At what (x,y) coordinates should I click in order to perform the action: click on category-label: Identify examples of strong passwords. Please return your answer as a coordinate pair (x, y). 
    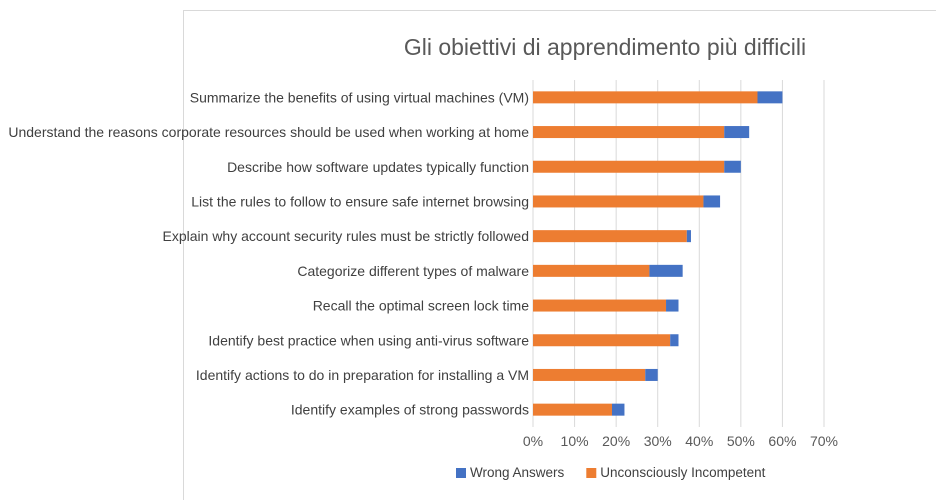
    Looking at the image, I should click on (410, 410).